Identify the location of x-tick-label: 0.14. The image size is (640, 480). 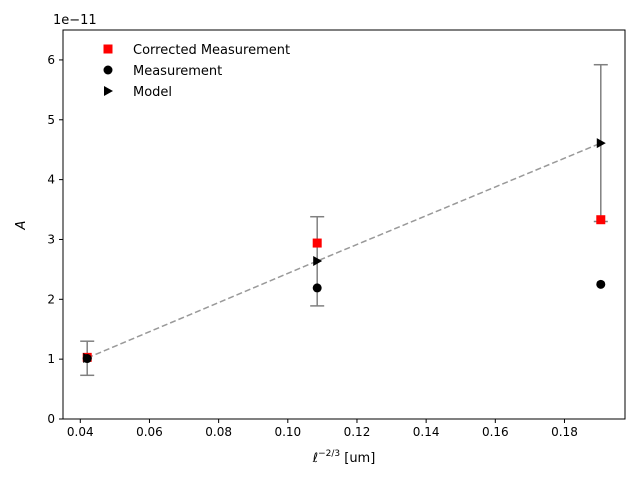
(426, 432).